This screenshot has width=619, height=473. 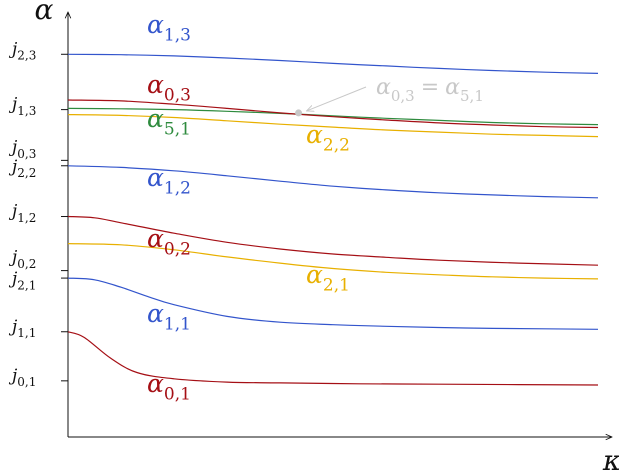 What do you see at coordinates (38, 214) in the screenshot?
I see `y-ticks: j0,1 j1,1 j2,1j0,2 j1,2 j2,2j0,3 j1,3 j2,3` at bounding box center [38, 214].